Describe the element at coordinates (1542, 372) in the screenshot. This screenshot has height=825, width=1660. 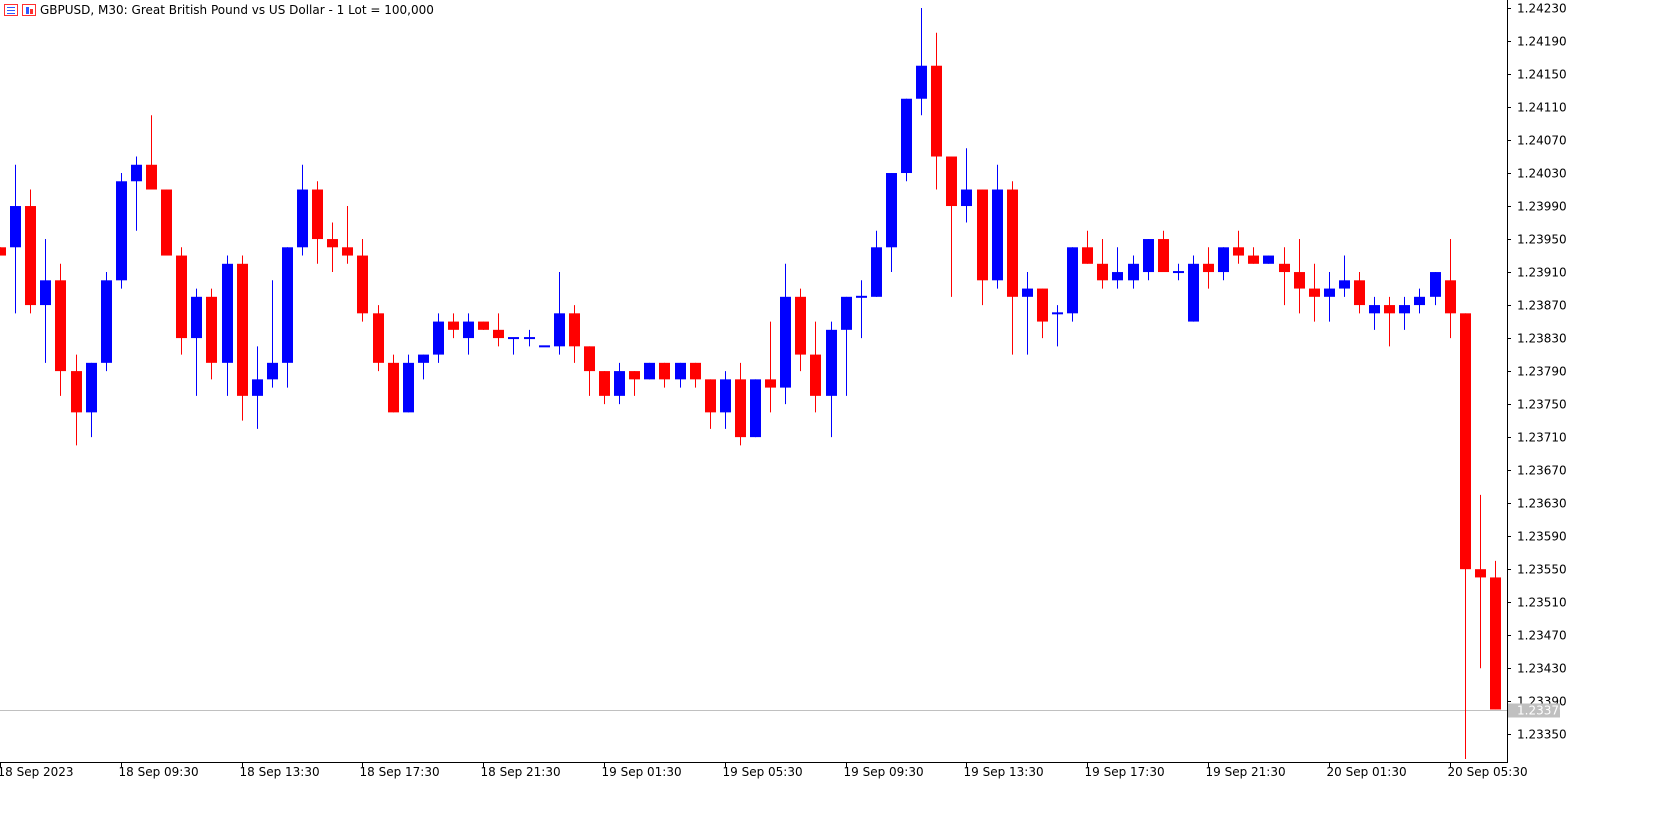
I see `price-tick-label: 1.23790` at that location.